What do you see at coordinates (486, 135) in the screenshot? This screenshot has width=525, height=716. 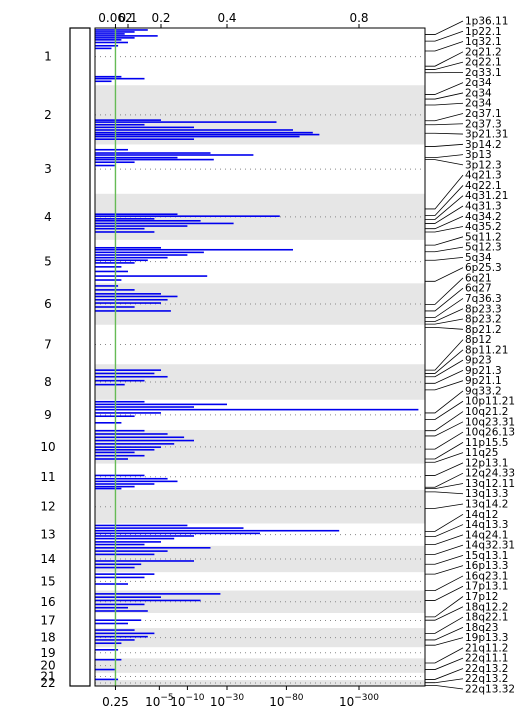 I see `band-label: 3p21.31` at bounding box center [486, 135].